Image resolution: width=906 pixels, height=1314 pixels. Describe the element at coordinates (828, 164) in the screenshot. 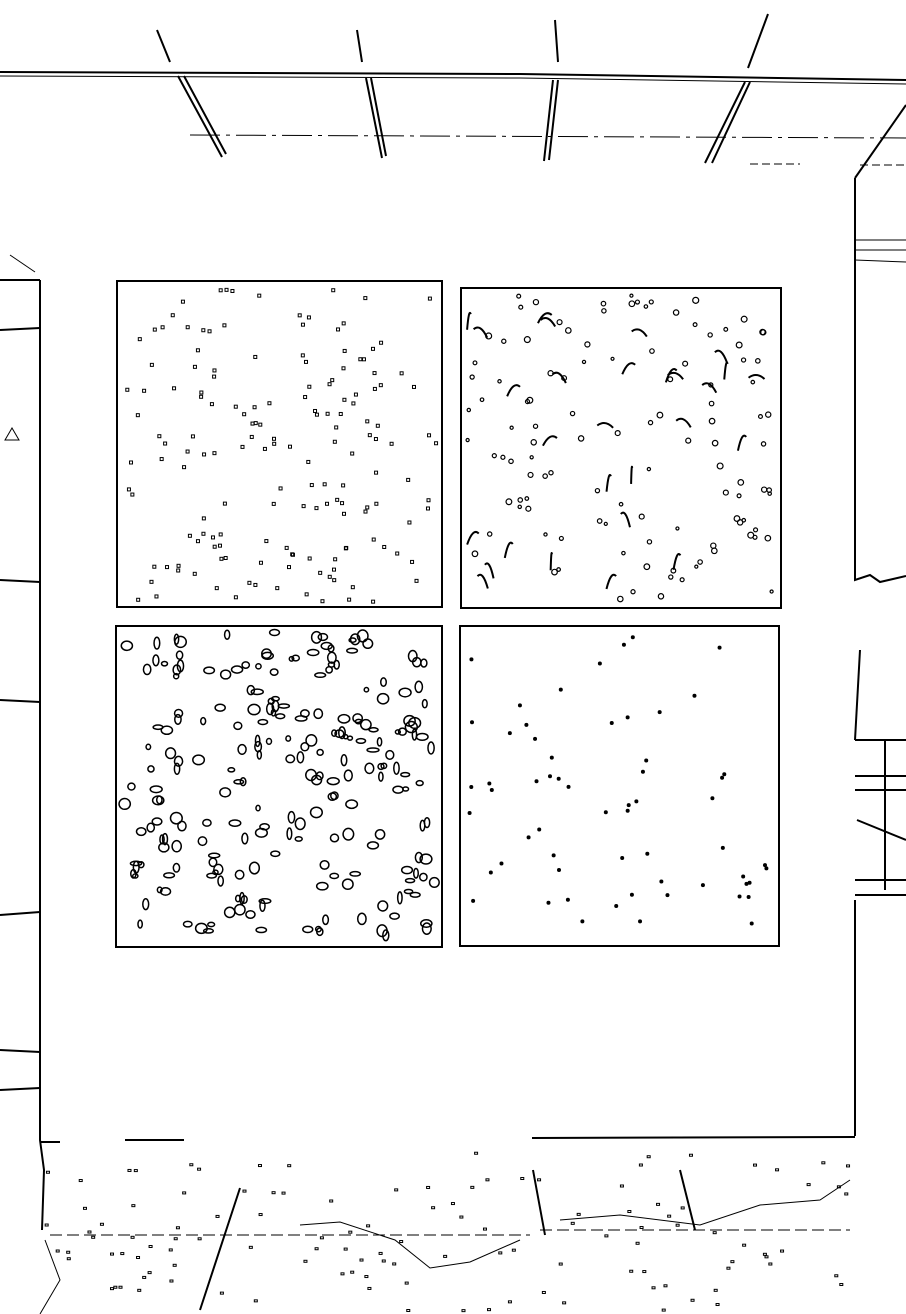

I see `ceiling-detail` at that location.